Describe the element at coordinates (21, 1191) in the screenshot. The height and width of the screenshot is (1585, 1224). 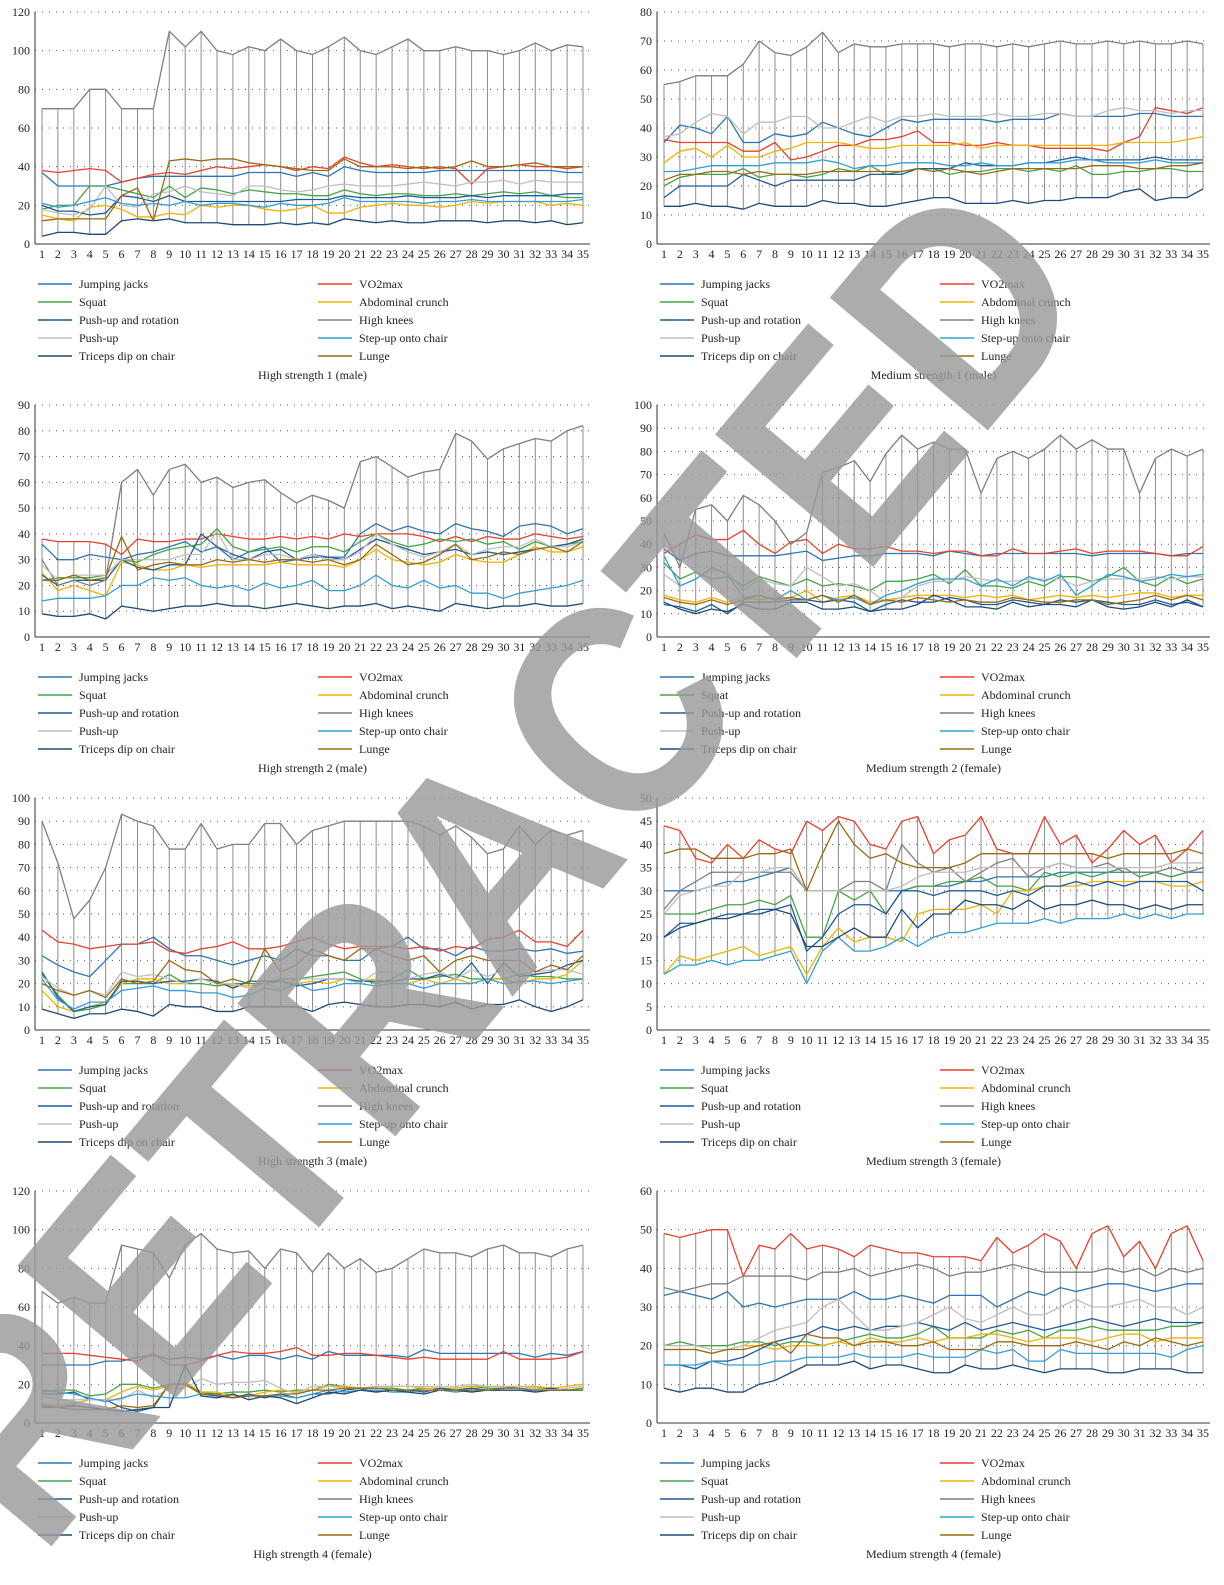
I see `y-tick-label: 120` at that location.